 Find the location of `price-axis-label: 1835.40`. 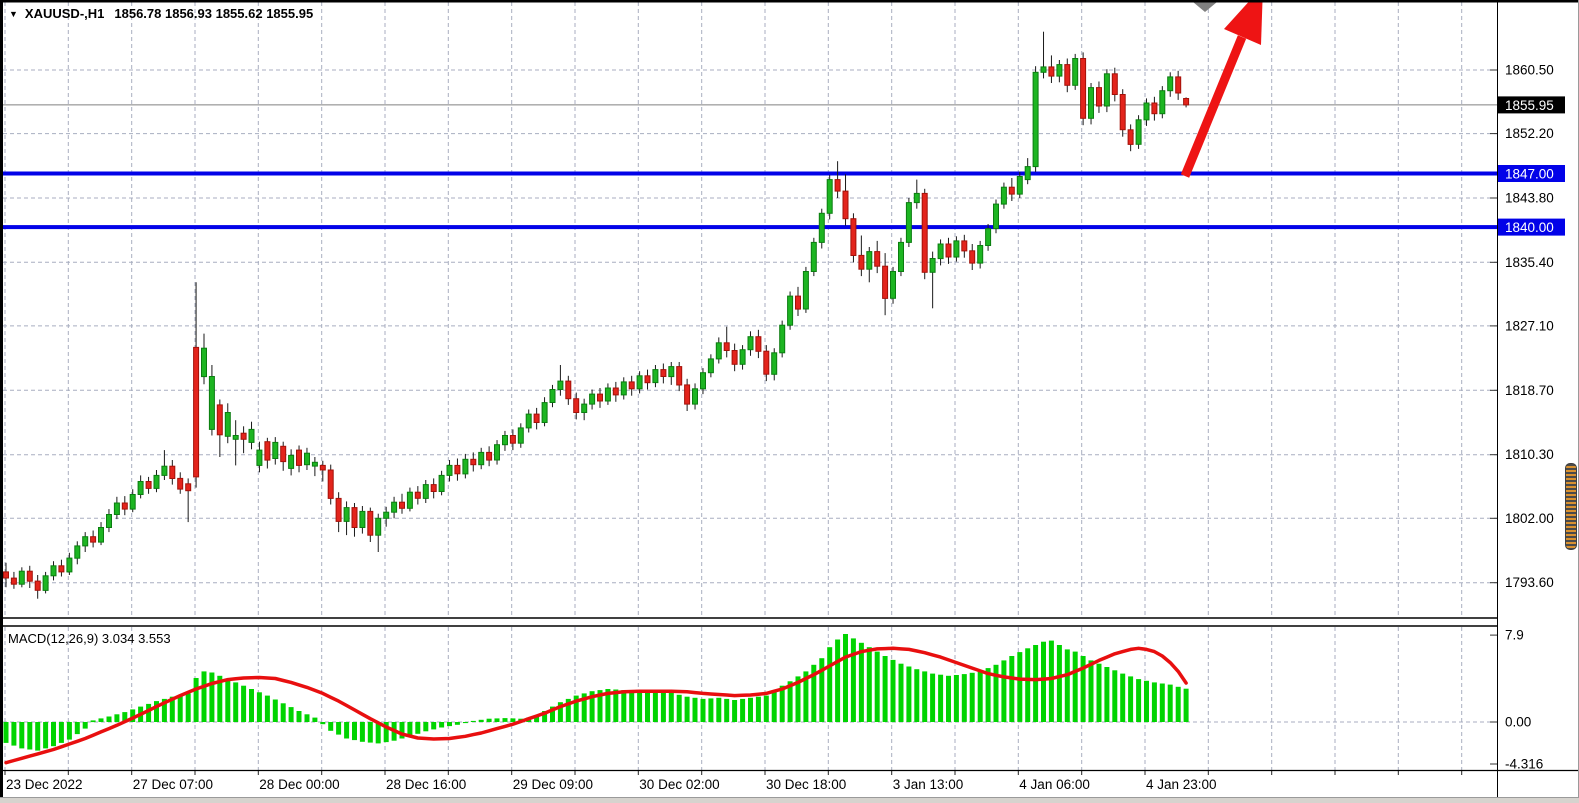

price-axis-label: 1835.40 is located at coordinates (1529, 262).